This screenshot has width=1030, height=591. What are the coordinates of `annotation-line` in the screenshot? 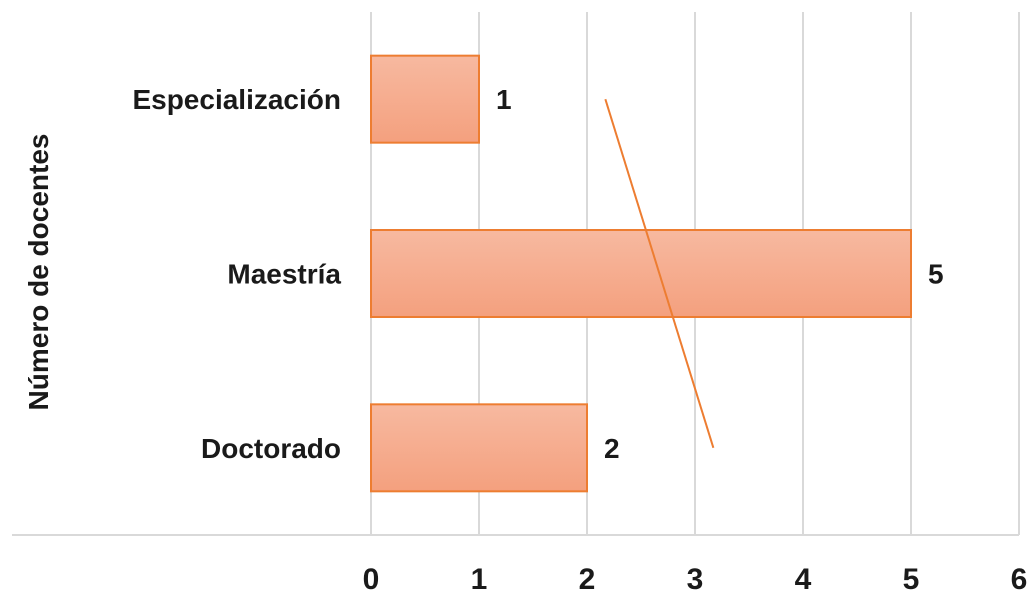 It's located at (659, 273).